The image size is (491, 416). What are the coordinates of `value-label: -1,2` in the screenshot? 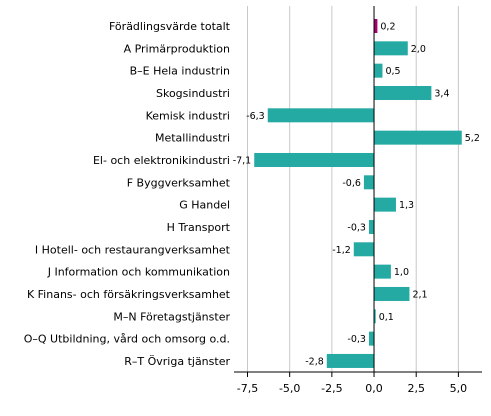 It's located at (341, 250).